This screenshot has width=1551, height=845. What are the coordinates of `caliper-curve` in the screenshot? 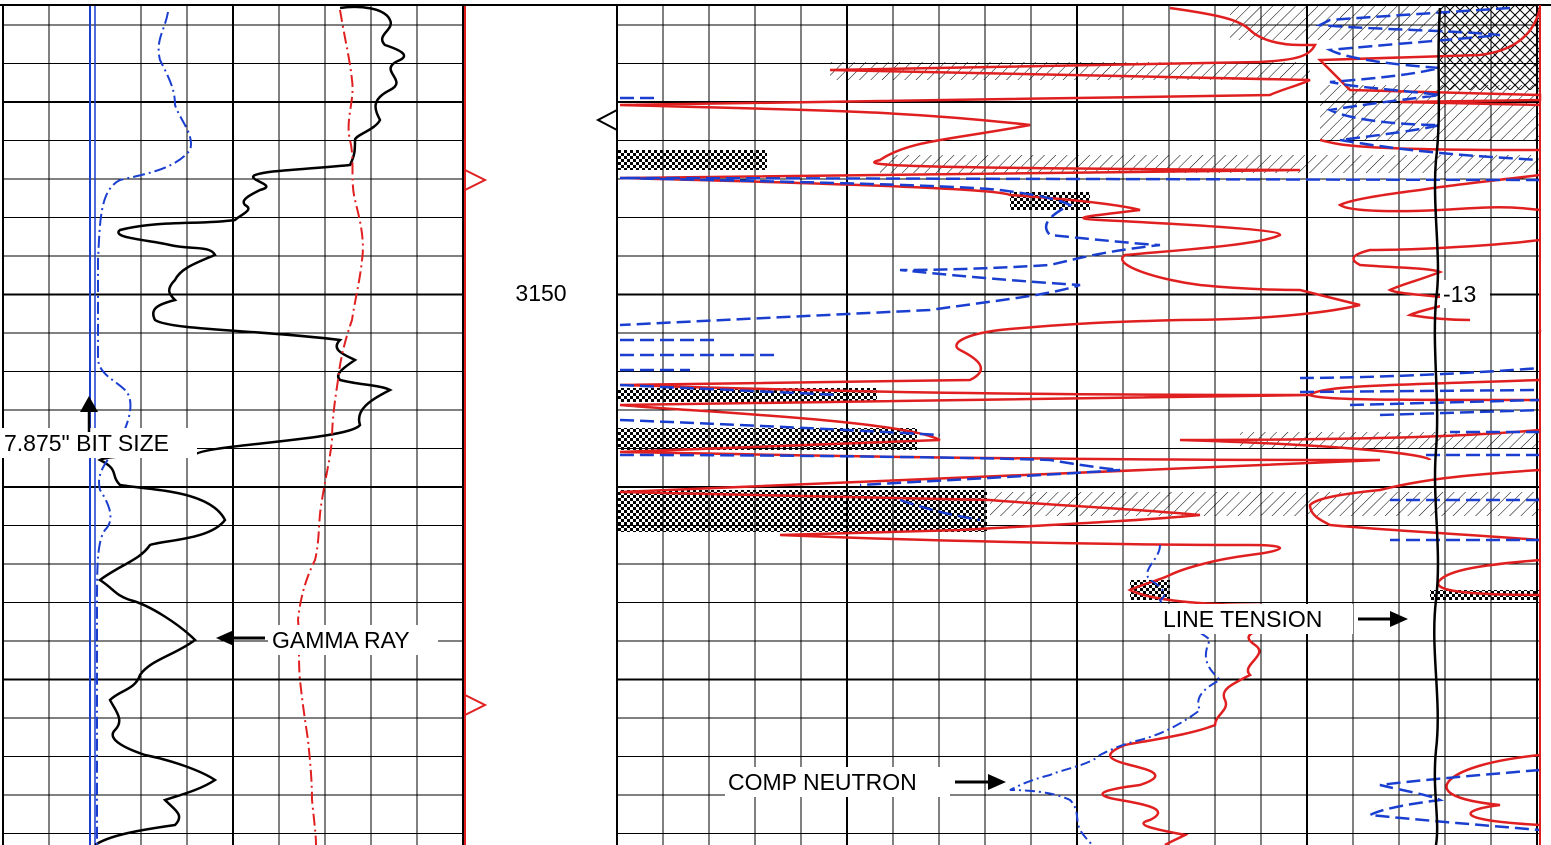 It's located at (144, 428).